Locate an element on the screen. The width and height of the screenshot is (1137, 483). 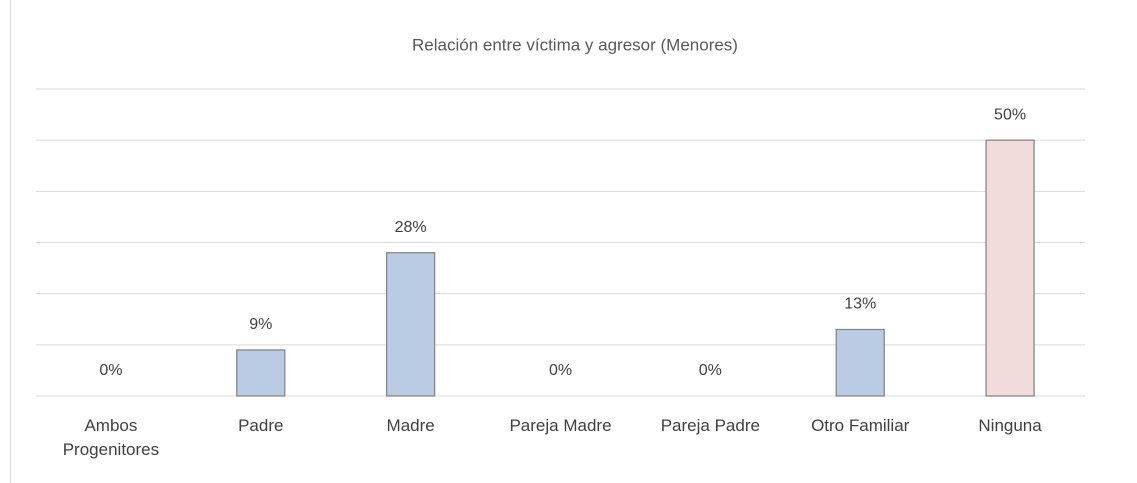
data-label: 50% is located at coordinates (1010, 114).